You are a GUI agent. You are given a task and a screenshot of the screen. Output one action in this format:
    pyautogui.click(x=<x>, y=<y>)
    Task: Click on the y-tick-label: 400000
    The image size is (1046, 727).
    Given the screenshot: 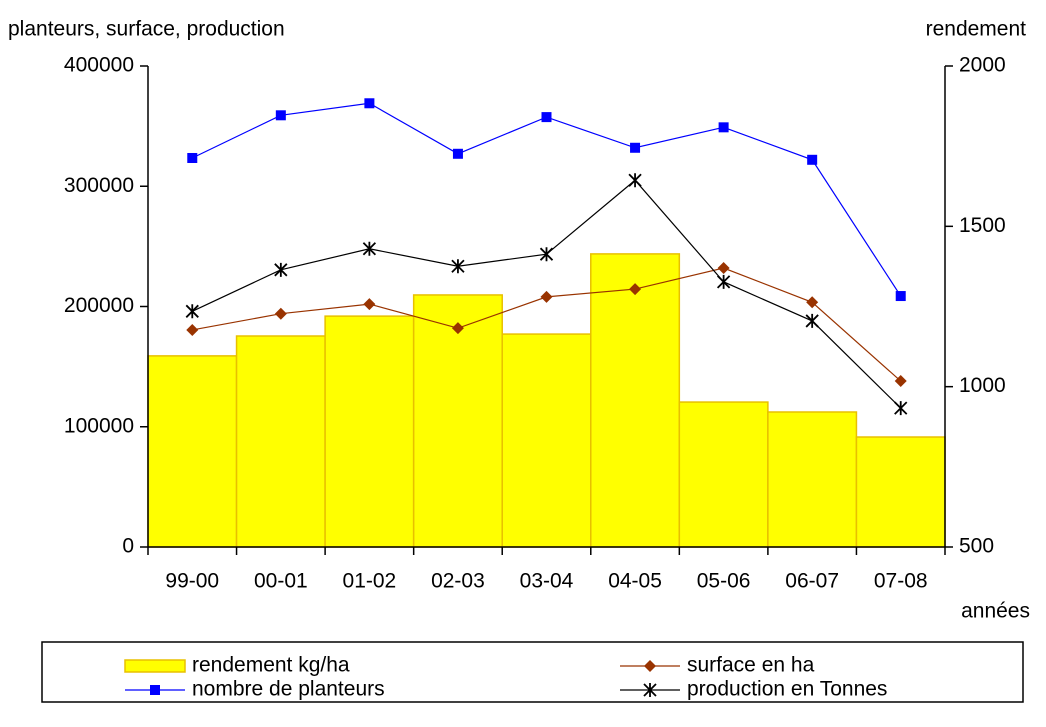 What is the action you would take?
    pyautogui.click(x=99, y=65)
    